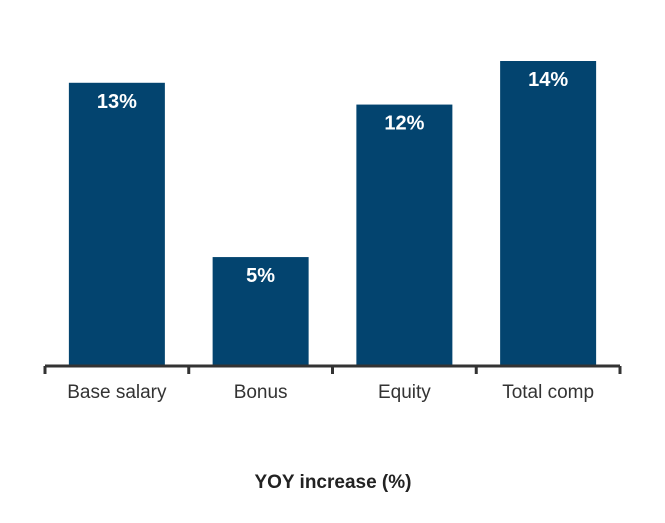 This screenshot has height=523, width=665. I want to click on x-tick-label: Total comp, so click(548, 392).